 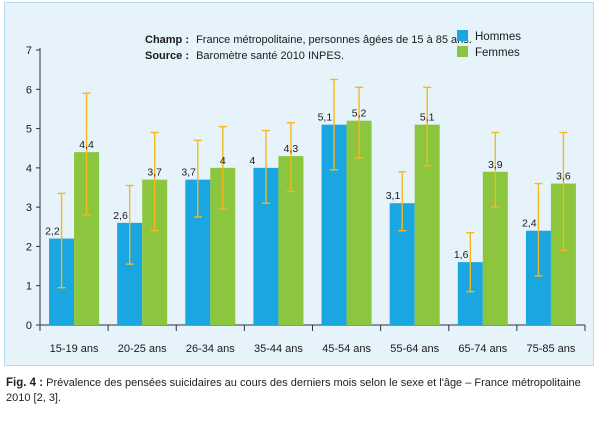 What do you see at coordinates (29, 130) in the screenshot?
I see `y-tick-label: 5` at bounding box center [29, 130].